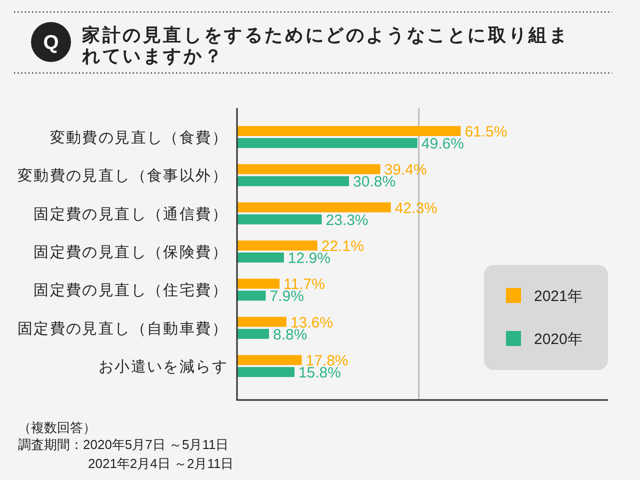 The width and height of the screenshot is (640, 480). What do you see at coordinates (347, 220) in the screenshot?
I see `data-label: 23.3%` at bounding box center [347, 220].